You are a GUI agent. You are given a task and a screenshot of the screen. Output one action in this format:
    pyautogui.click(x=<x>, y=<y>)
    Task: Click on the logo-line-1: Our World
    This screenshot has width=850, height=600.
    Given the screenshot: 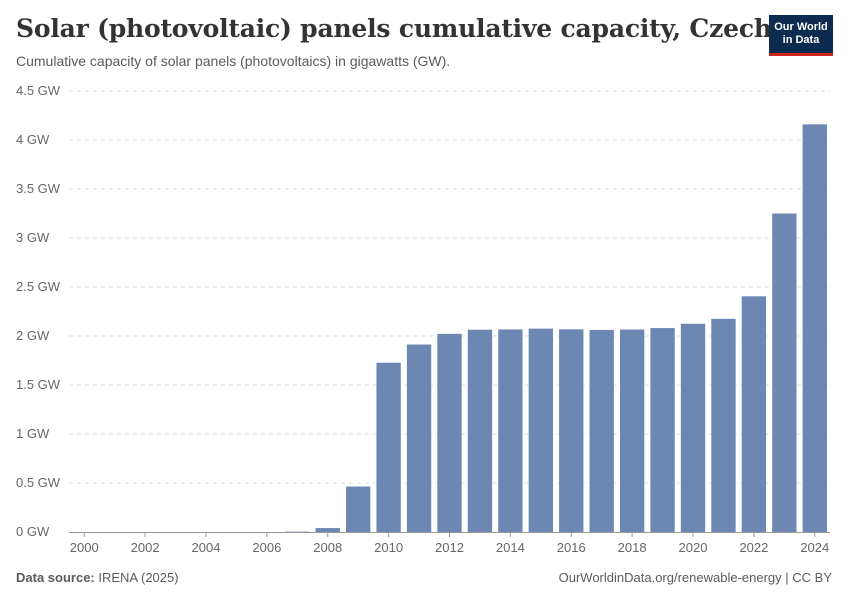 What is the action you would take?
    pyautogui.click(x=801, y=27)
    